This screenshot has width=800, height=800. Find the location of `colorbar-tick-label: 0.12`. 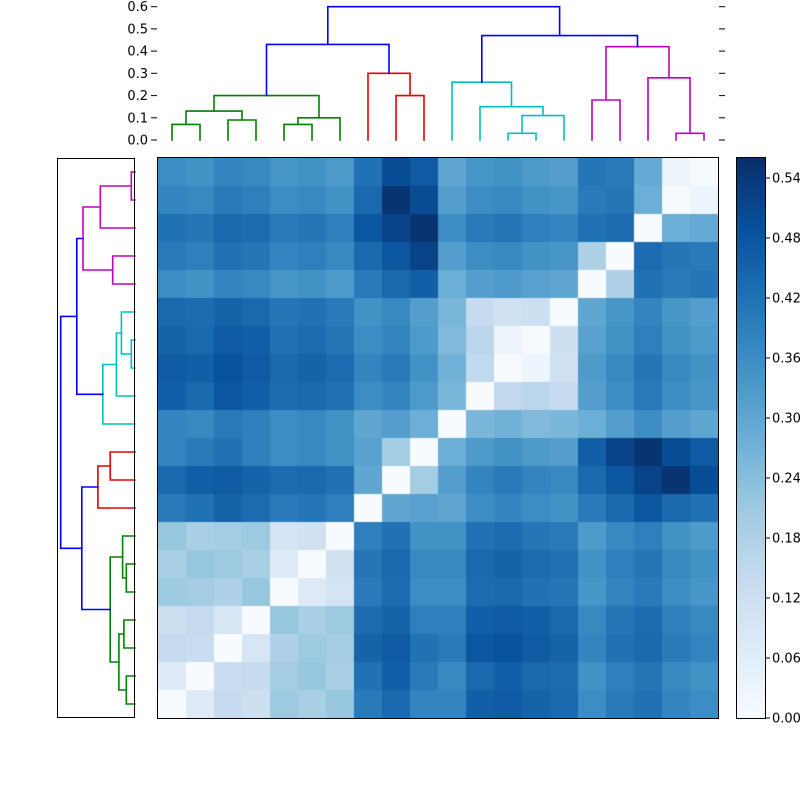

colorbar-tick-label: 0.12 is located at coordinates (786, 599).